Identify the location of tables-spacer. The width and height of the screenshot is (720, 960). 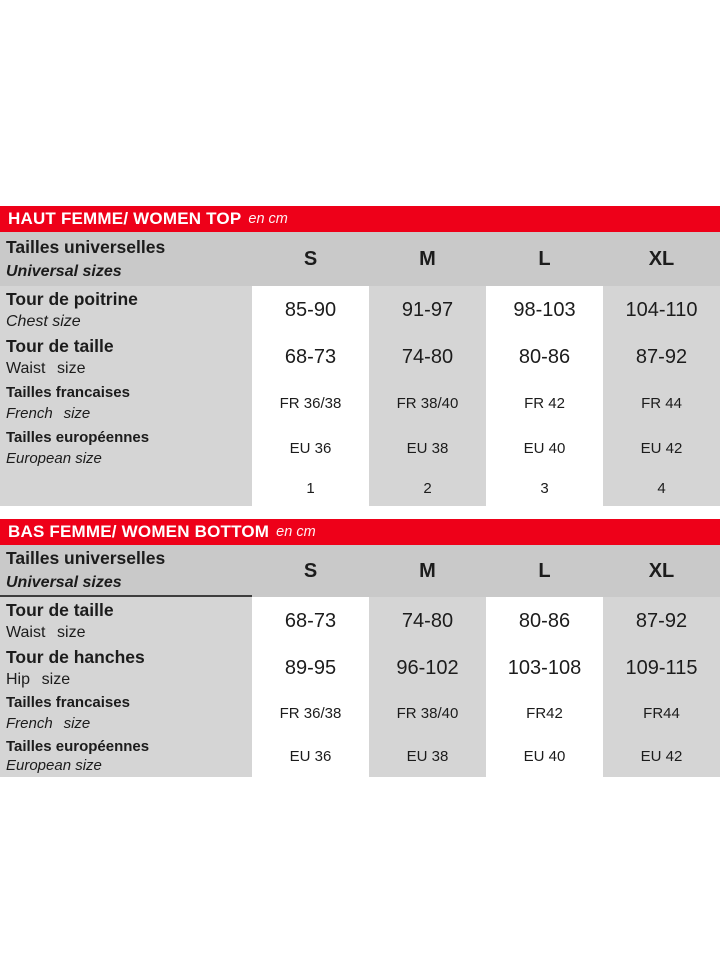
(360, 512).